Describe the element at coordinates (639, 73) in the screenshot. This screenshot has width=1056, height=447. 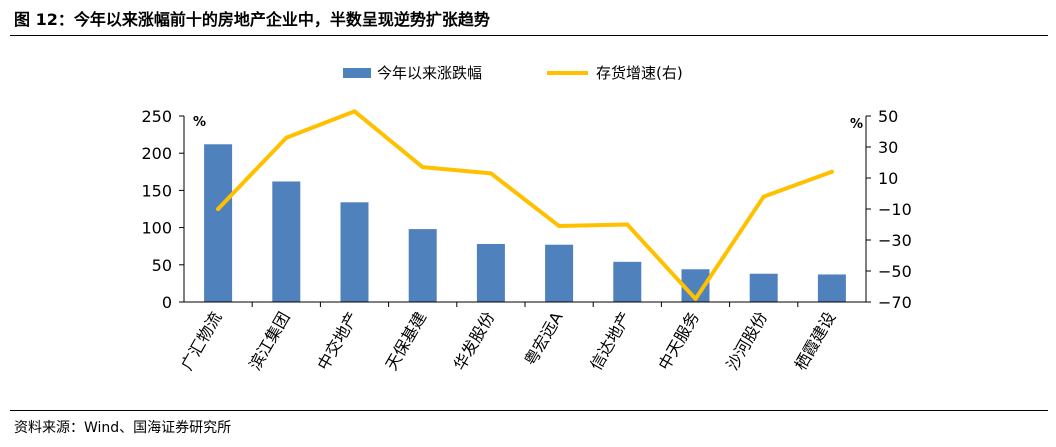
I see `legend-line-label: 存货增速(右)` at that location.